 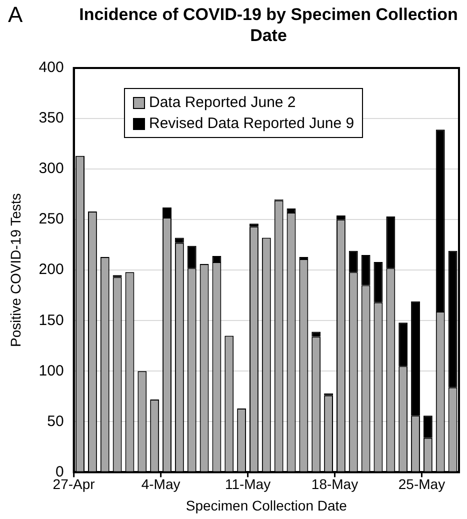 I want to click on legend-label: Data Reported June 2, so click(x=222, y=103).